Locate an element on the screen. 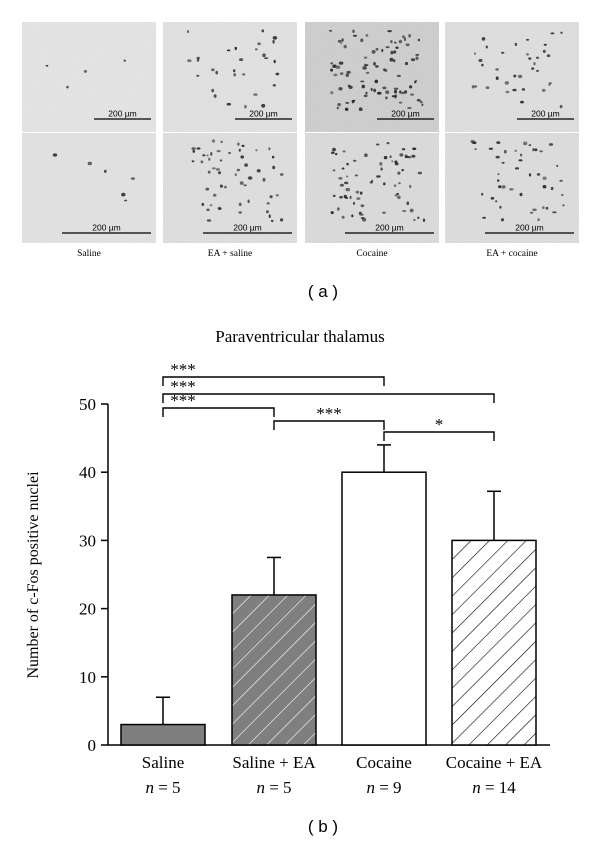 Image resolution: width=600 pixels, height=844 pixels. x-category-label: Cocaine is located at coordinates (384, 762).